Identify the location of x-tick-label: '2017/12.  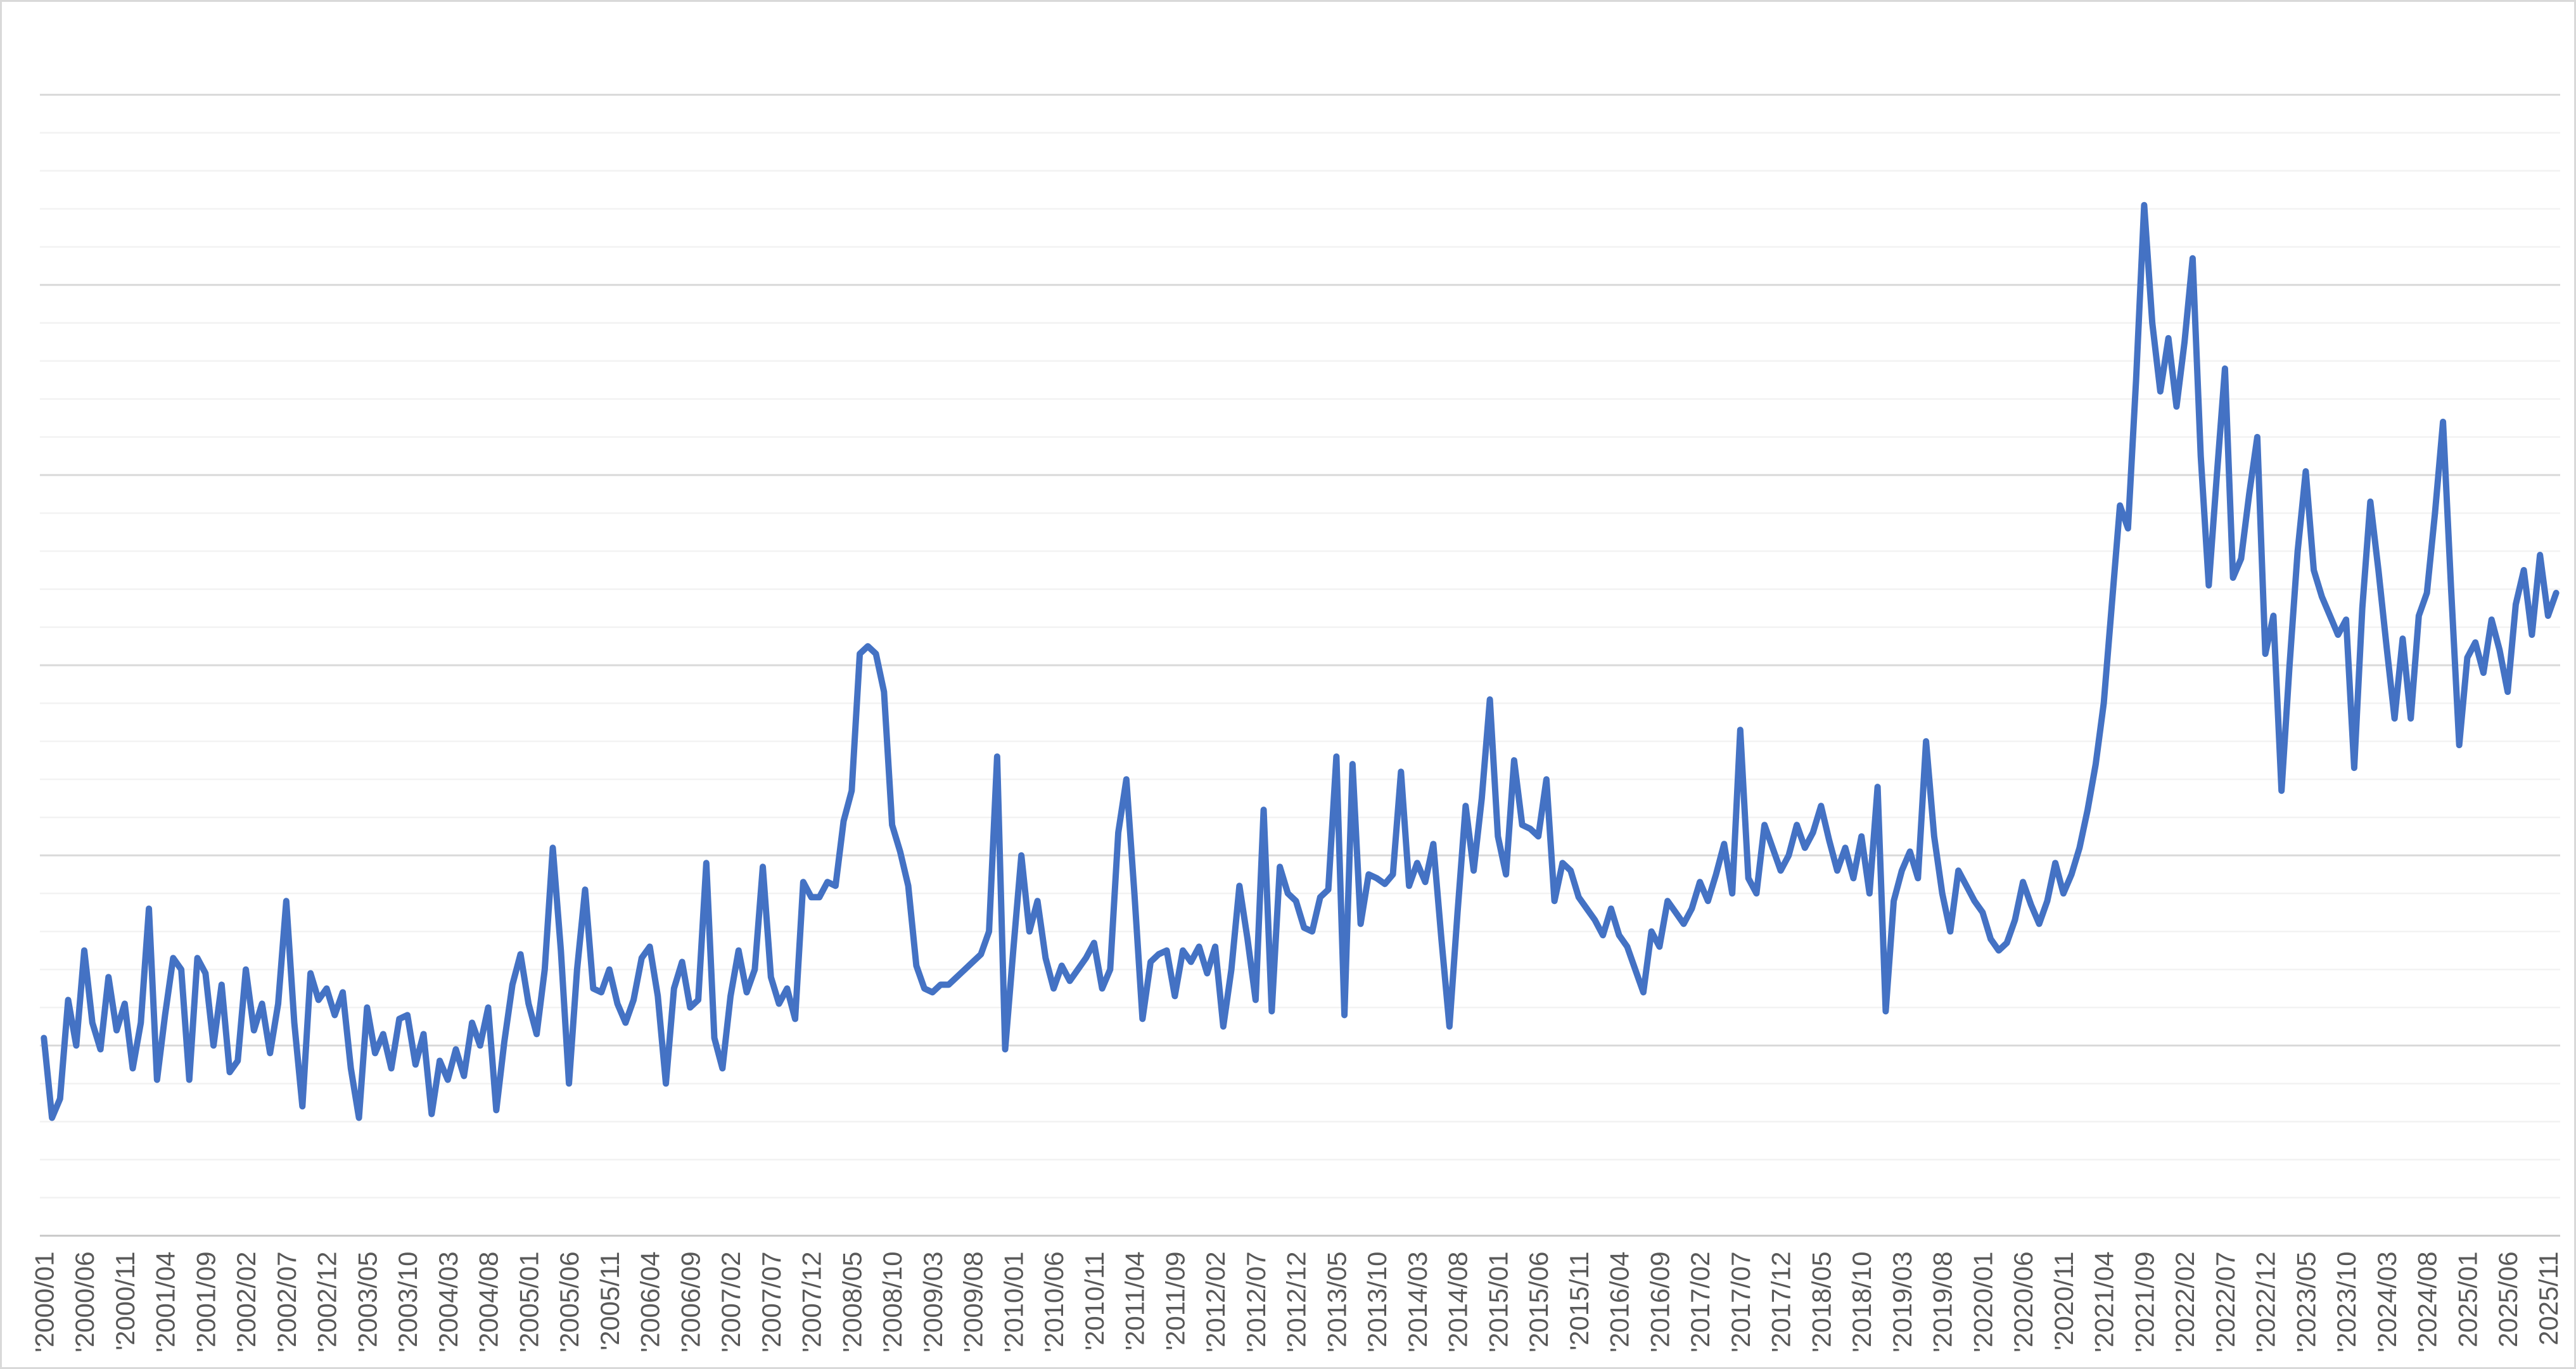
(1781, 1302).